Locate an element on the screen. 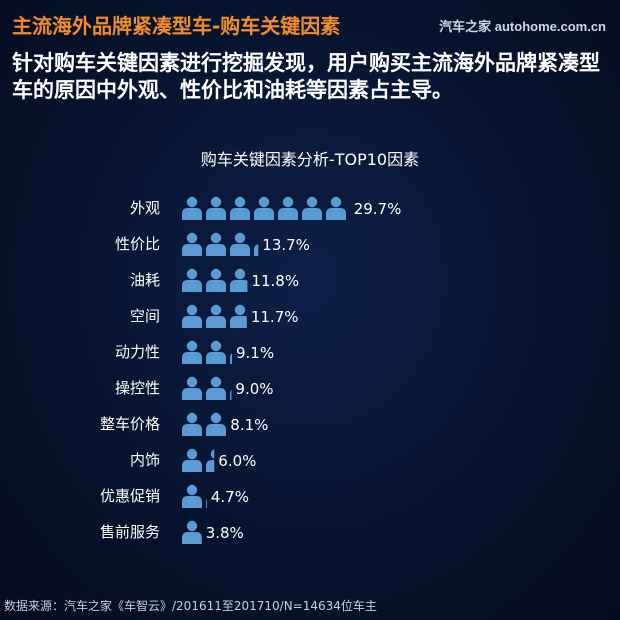 This screenshot has height=620, width=620. value-label: 9.1% is located at coordinates (255, 353).